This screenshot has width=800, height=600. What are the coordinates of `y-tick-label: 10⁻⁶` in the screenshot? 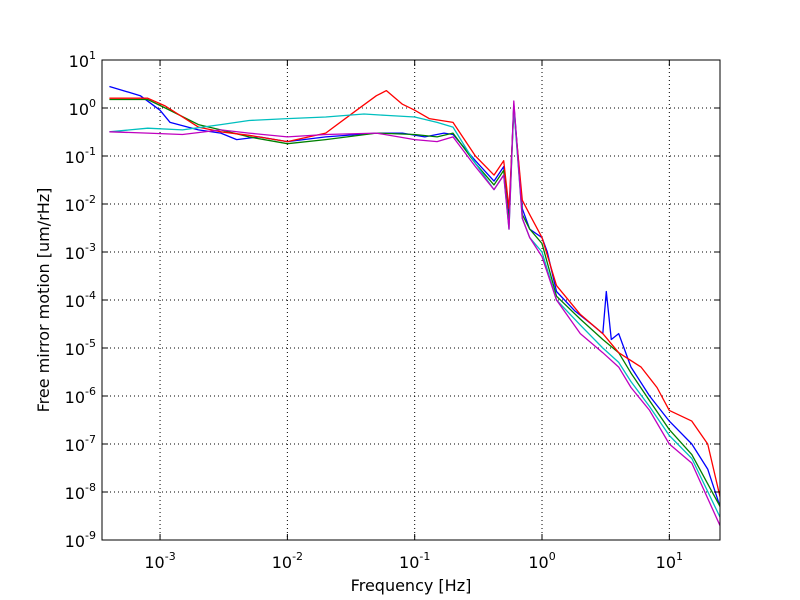 It's located at (80, 396).